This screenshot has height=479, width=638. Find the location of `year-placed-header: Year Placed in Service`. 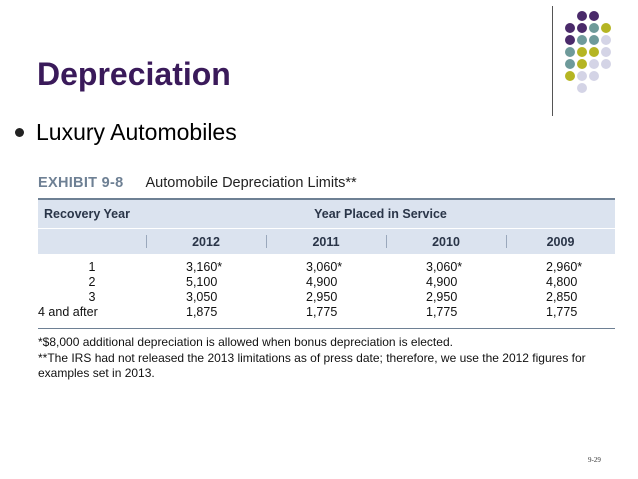

year-placed-header: Year Placed in Service is located at coordinates (380, 214).